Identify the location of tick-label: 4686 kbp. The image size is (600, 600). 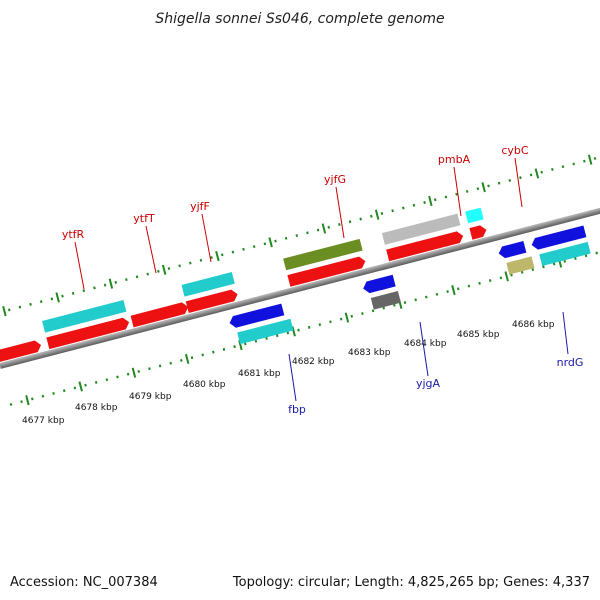
(533, 325).